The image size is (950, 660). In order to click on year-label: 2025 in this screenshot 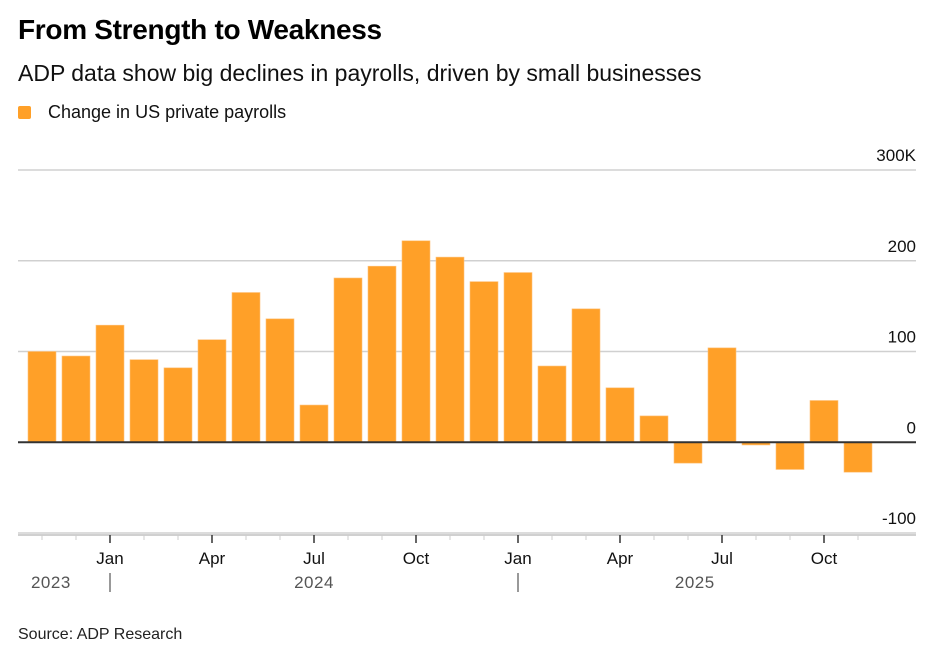, I will do `click(695, 582)`.